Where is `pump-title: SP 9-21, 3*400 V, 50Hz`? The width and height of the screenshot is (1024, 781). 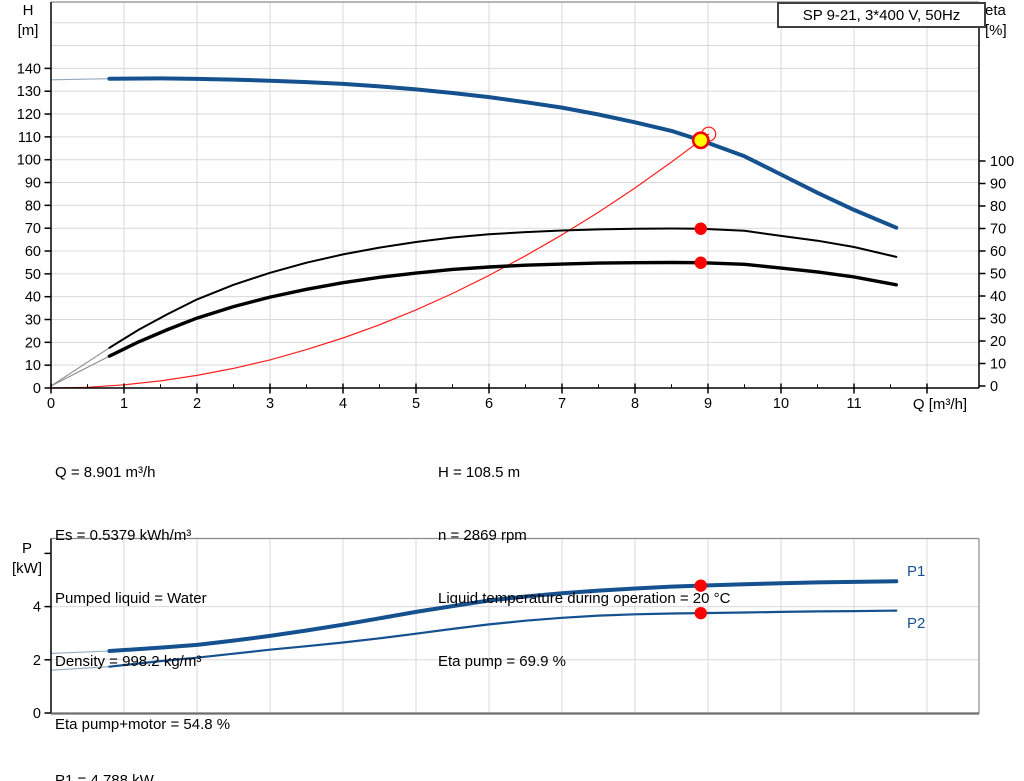 pump-title: SP 9-21, 3*400 V, 50Hz is located at coordinates (881, 15).